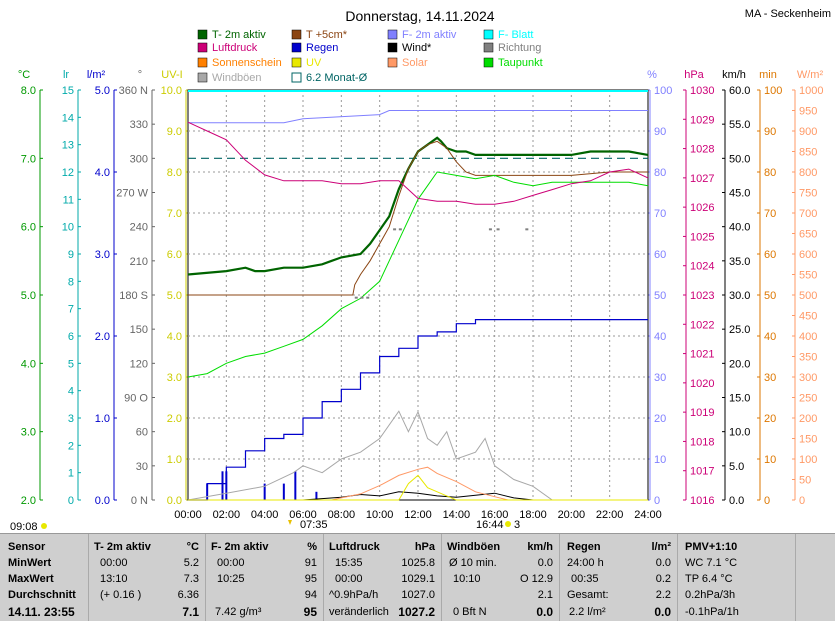  I want to click on axis-tick-label: 40, so click(770, 337).